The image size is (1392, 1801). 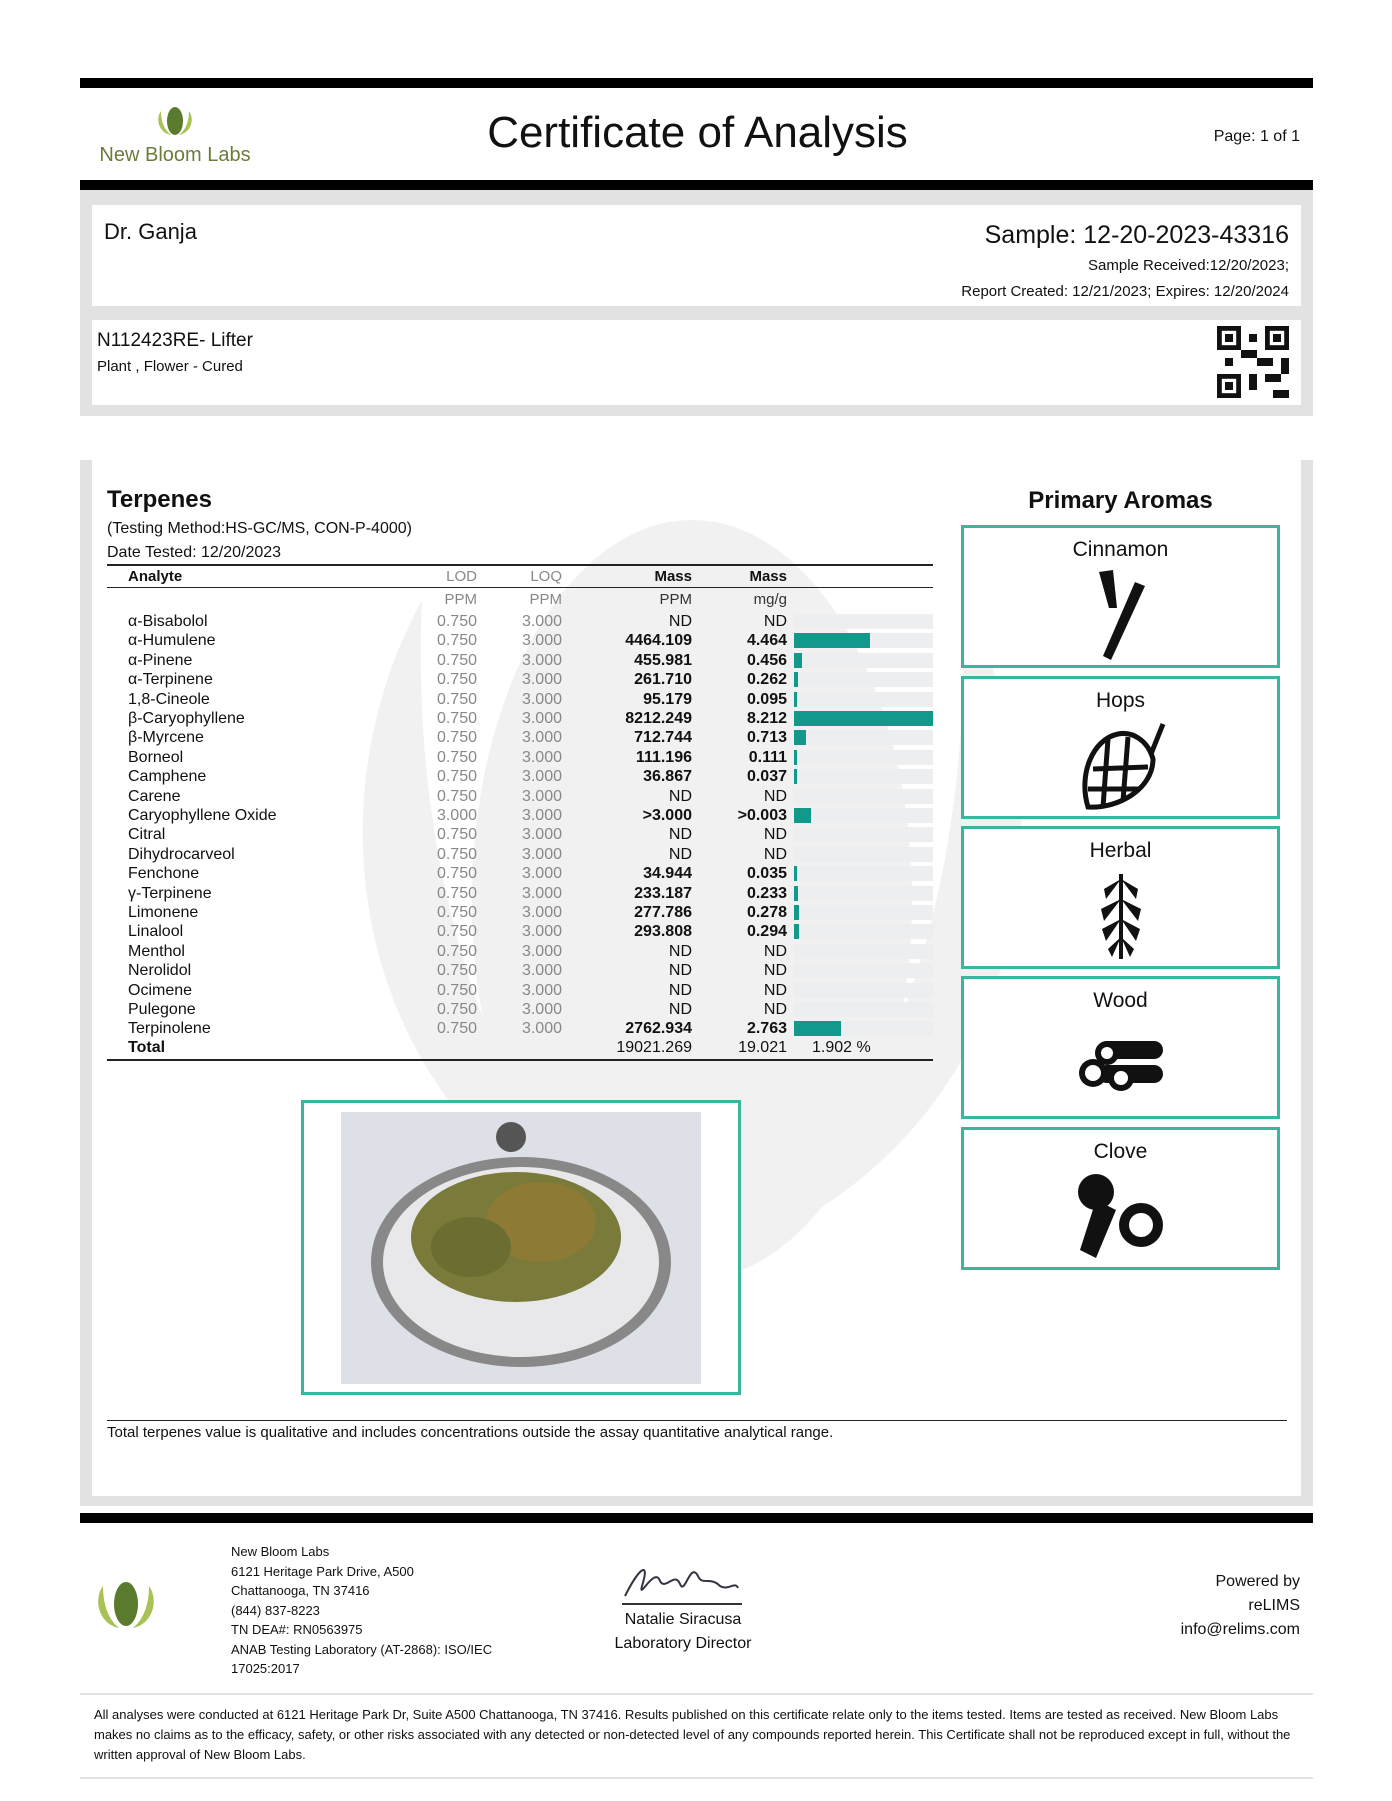 I want to click on mass-ppm-value: 455.981, so click(x=663, y=660).